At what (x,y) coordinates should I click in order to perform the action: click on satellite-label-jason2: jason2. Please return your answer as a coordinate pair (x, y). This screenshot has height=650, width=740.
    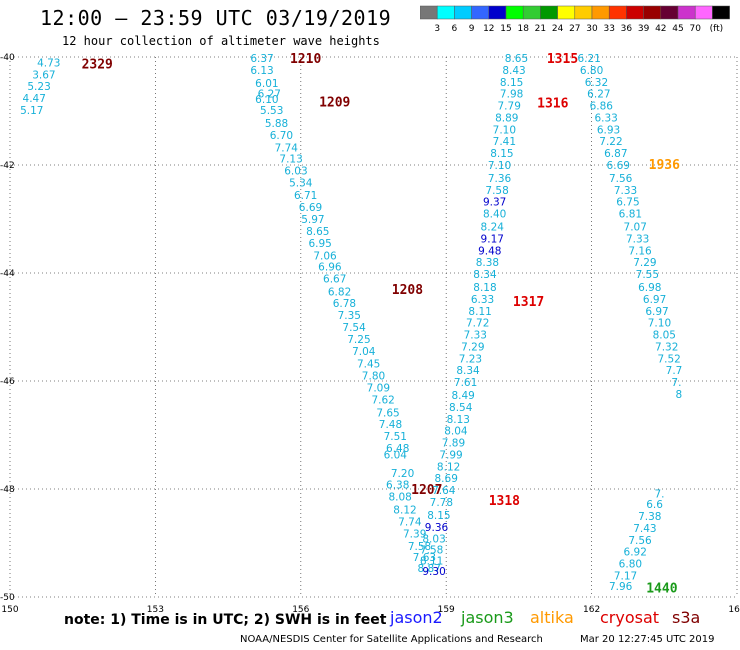
    Looking at the image, I should click on (416, 617).